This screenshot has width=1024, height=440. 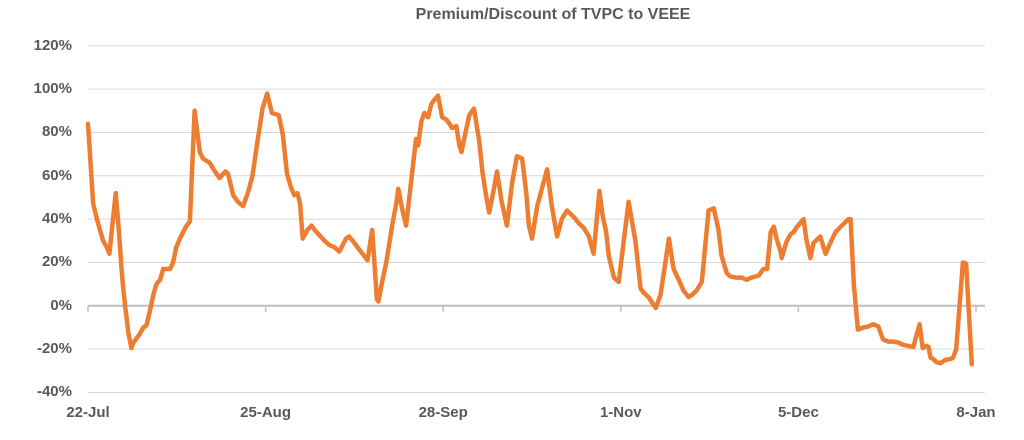 I want to click on y-axis-tick-label: 120%, so click(x=52, y=45).